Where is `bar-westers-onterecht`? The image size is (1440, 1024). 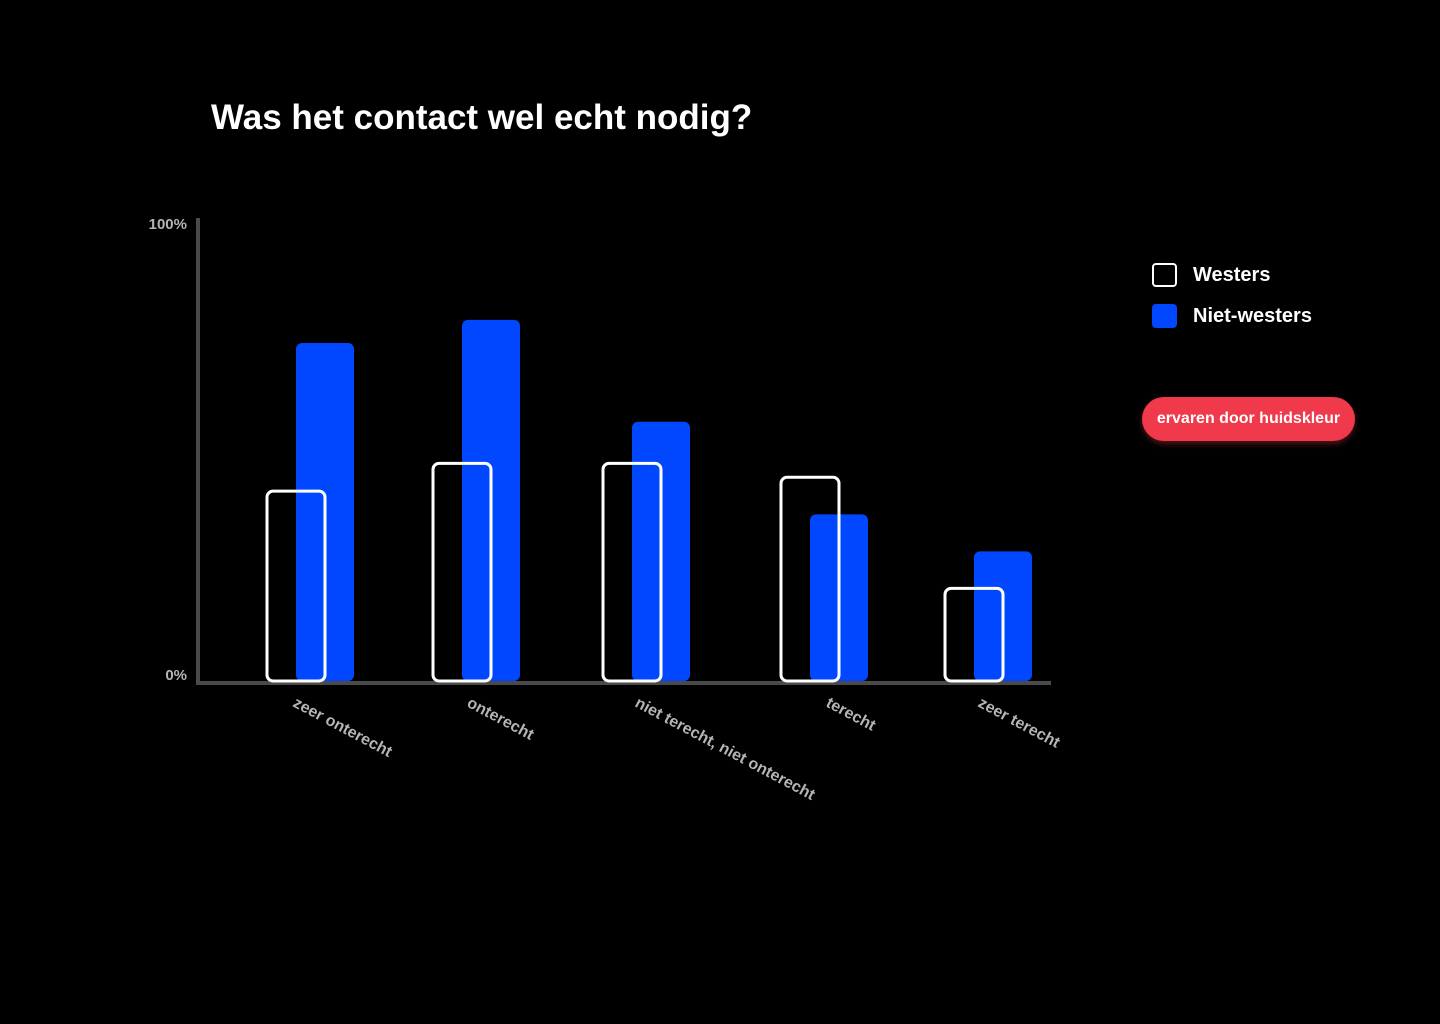
bar-westers-onterecht is located at coordinates (462, 572).